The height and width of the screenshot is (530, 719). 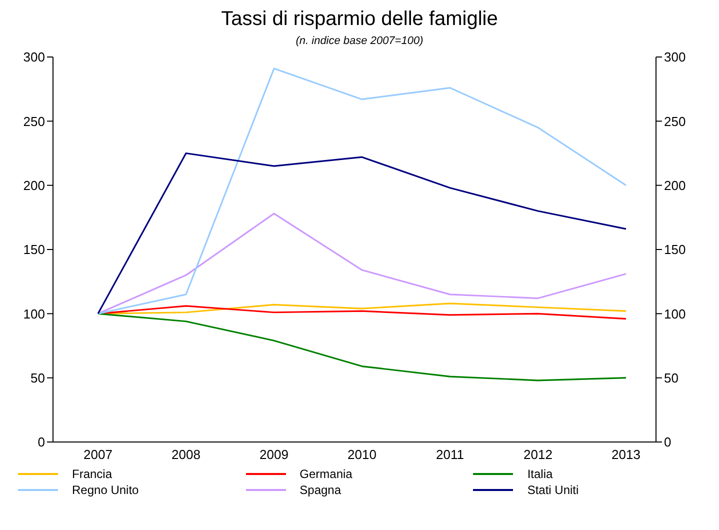 What do you see at coordinates (34, 121) in the screenshot?
I see `y-tick-label: 250` at bounding box center [34, 121].